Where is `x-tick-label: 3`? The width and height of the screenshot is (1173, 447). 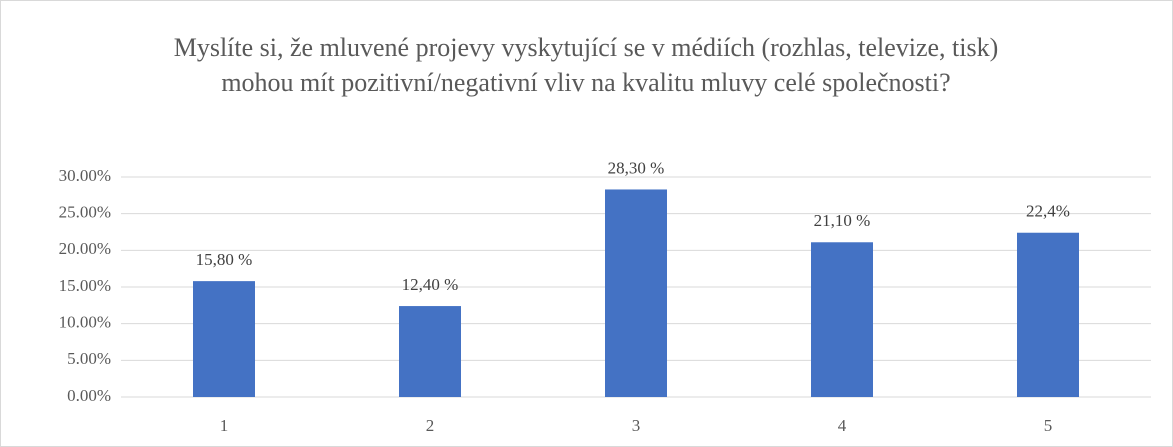 x-tick-label: 3 is located at coordinates (636, 425).